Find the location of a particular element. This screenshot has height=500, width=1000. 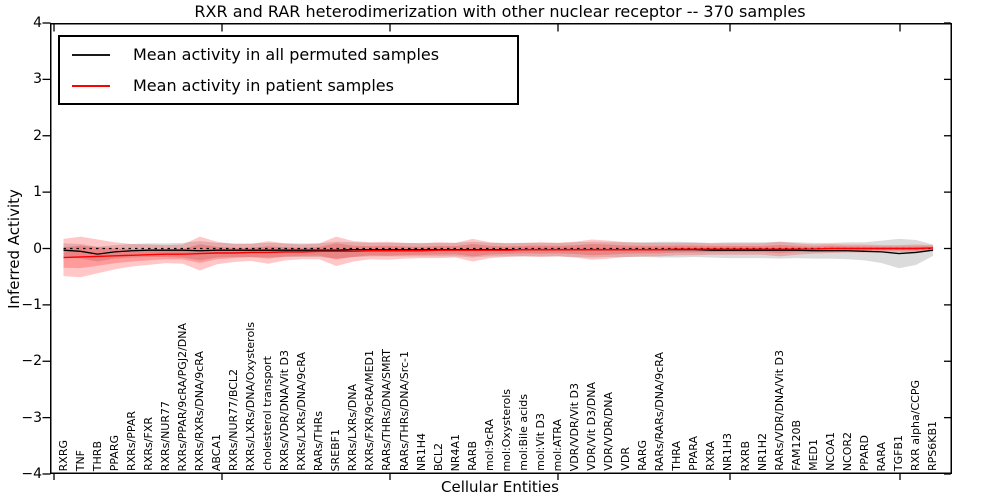

x-tick-label: NR1H4 is located at coordinates (421, 451).